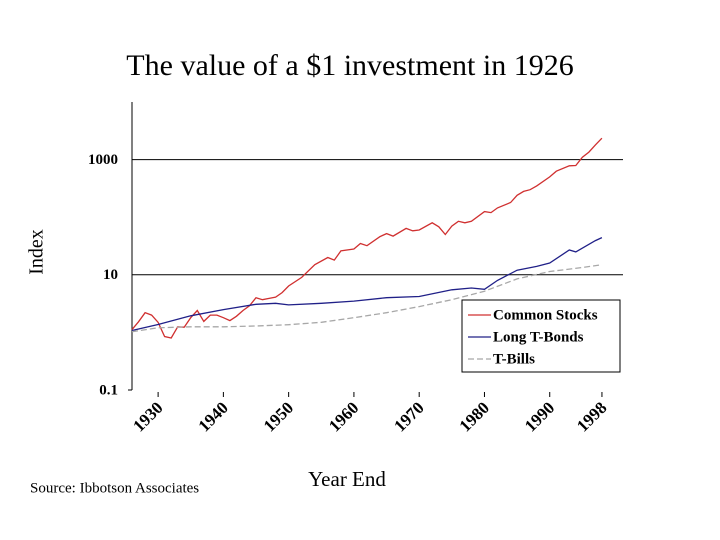 The image size is (720, 540). I want to click on legend-label: Common Stocks, so click(545, 315).